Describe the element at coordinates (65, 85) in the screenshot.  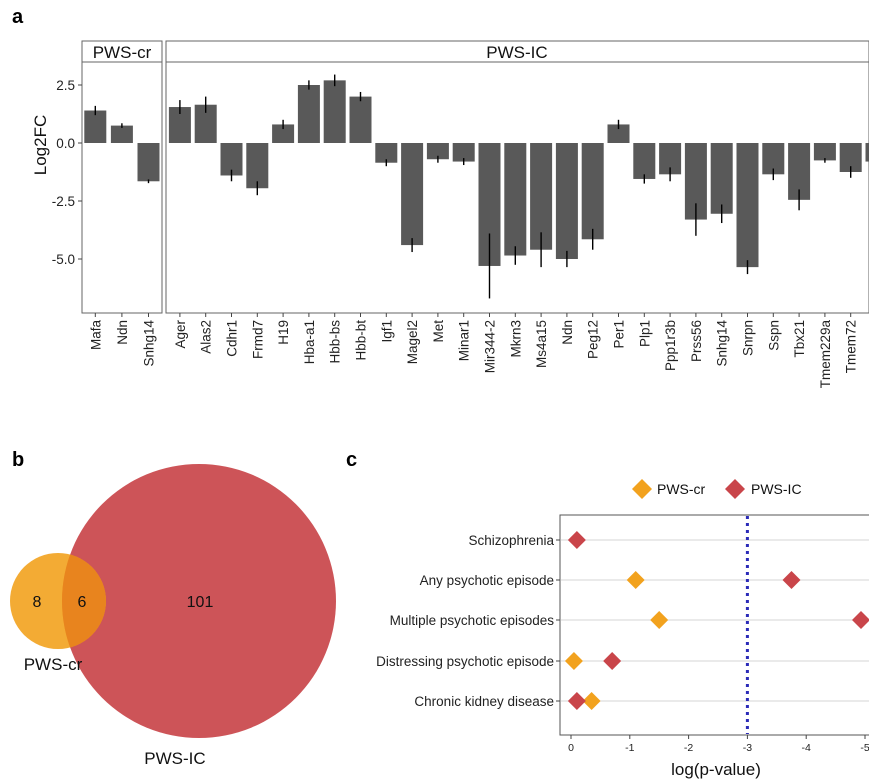
I see `y-tick-label: 2.5` at that location.